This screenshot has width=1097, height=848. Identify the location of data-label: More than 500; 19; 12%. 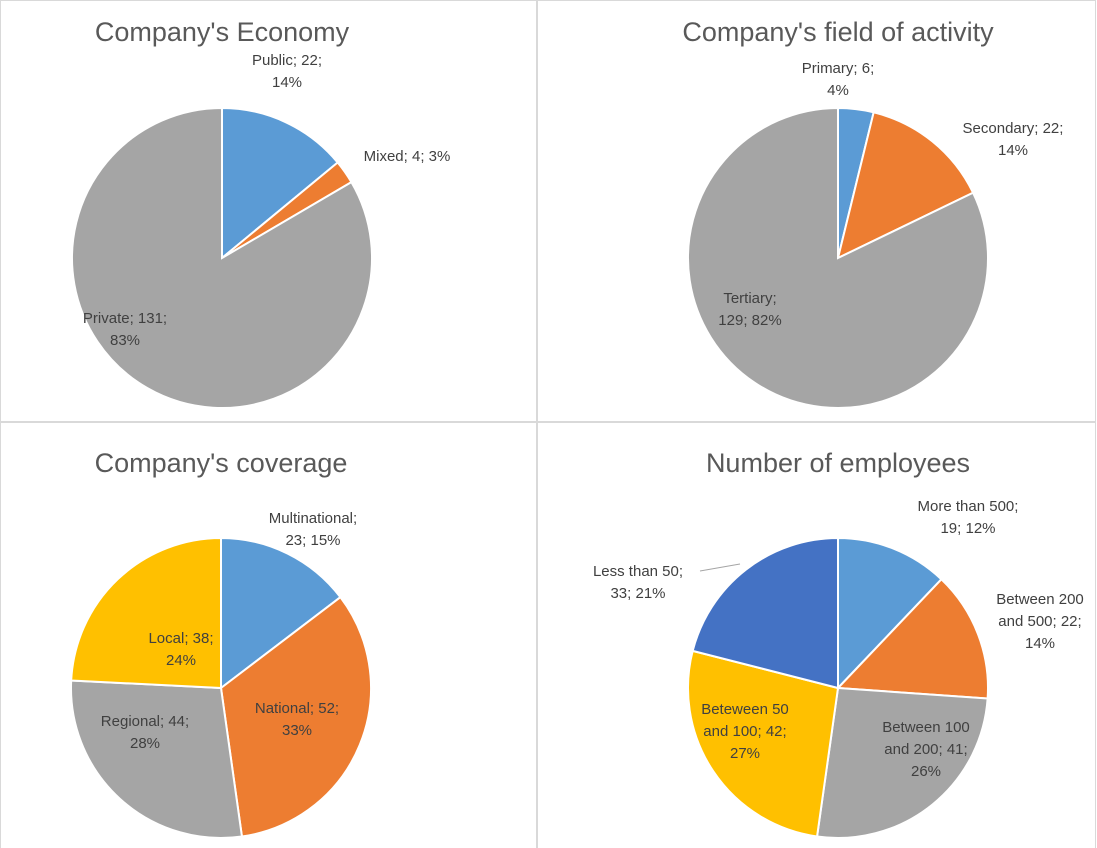
(968, 517).